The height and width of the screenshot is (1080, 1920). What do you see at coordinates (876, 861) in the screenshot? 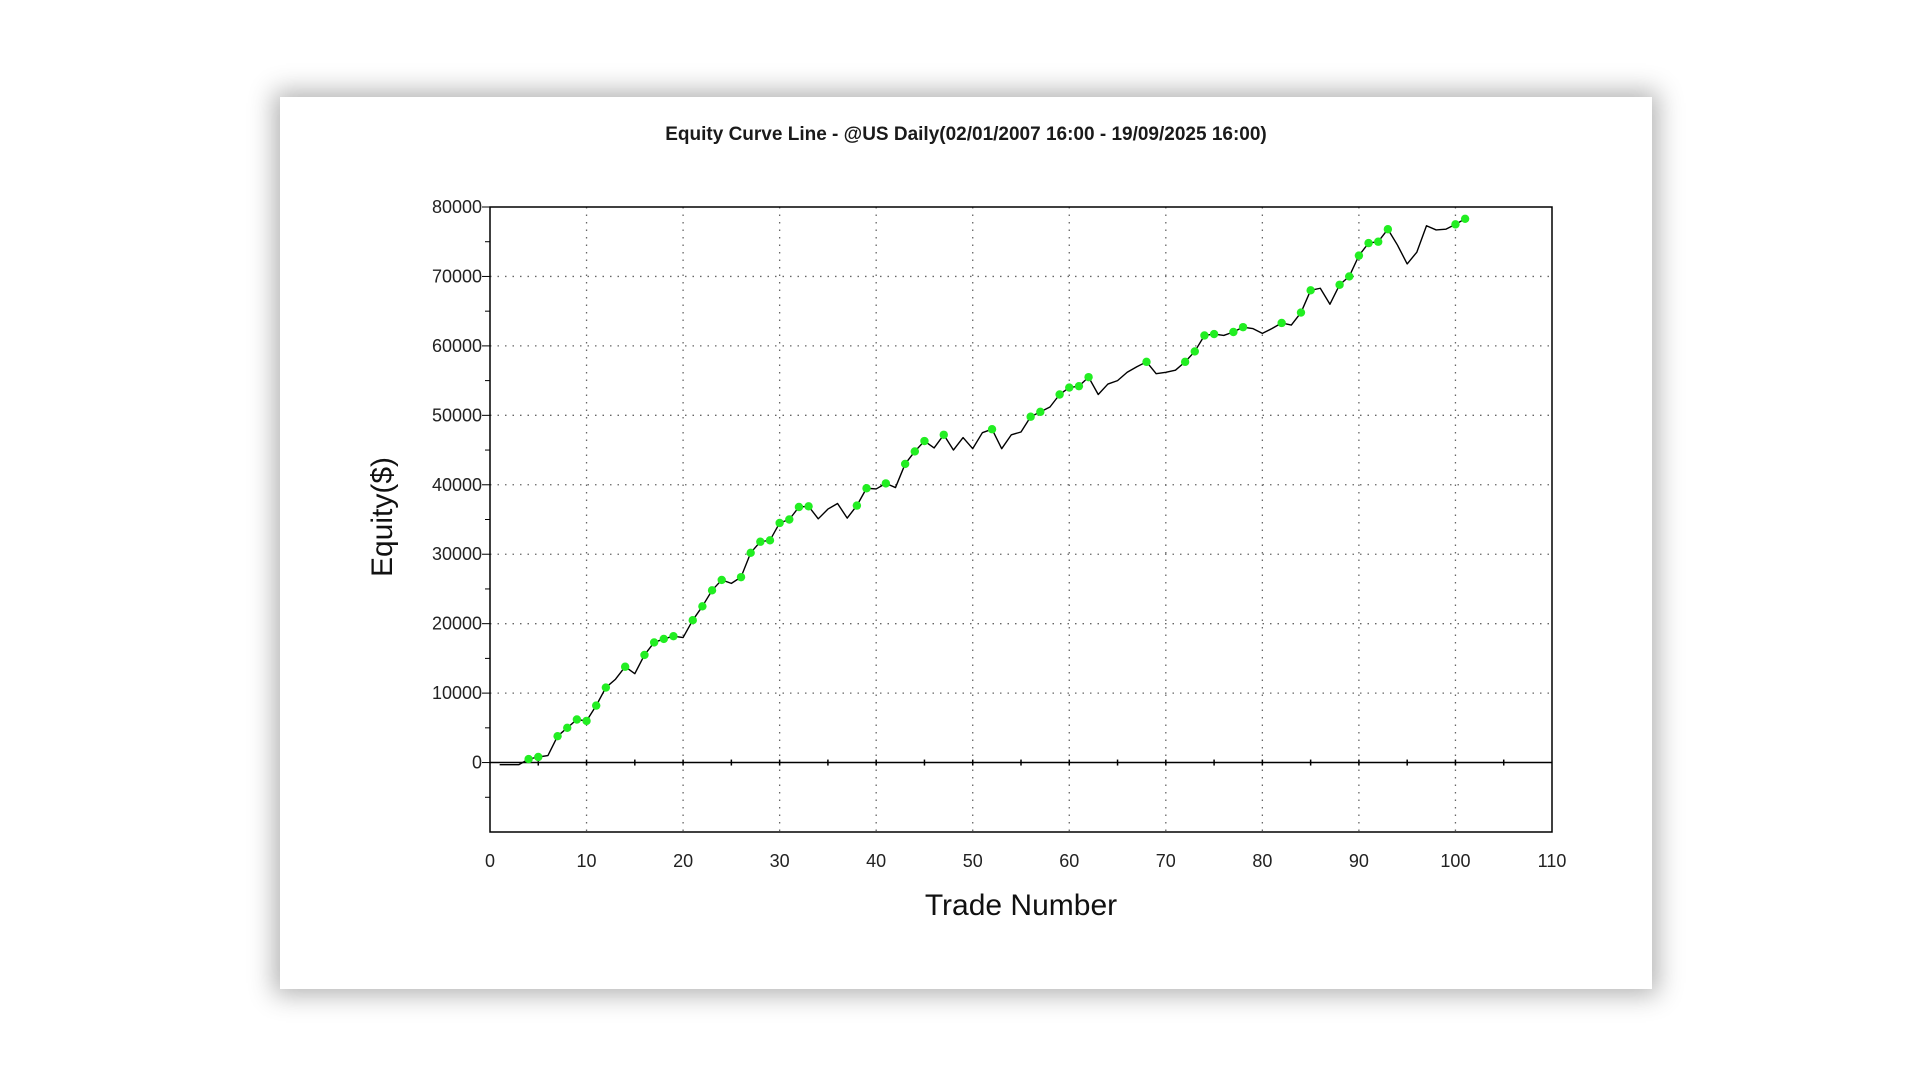
I see `x-tick-label: 40` at bounding box center [876, 861].